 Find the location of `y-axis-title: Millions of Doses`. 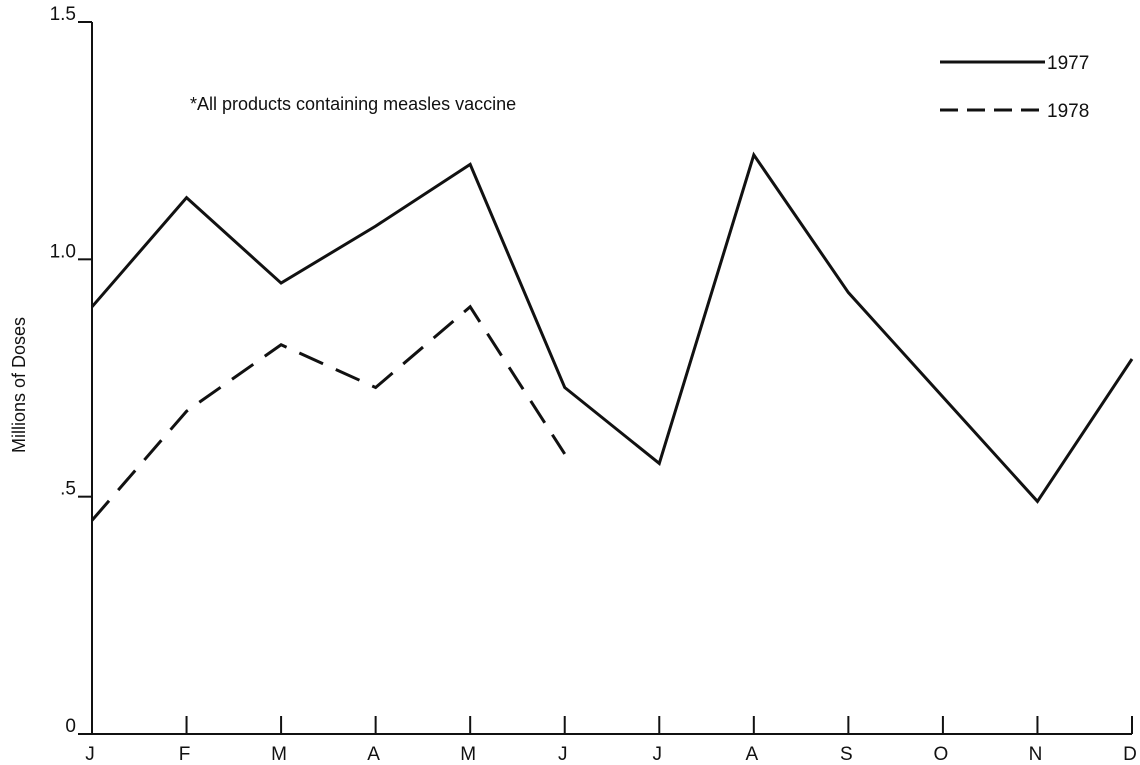

y-axis-title: Millions of Doses is located at coordinates (19, 385).